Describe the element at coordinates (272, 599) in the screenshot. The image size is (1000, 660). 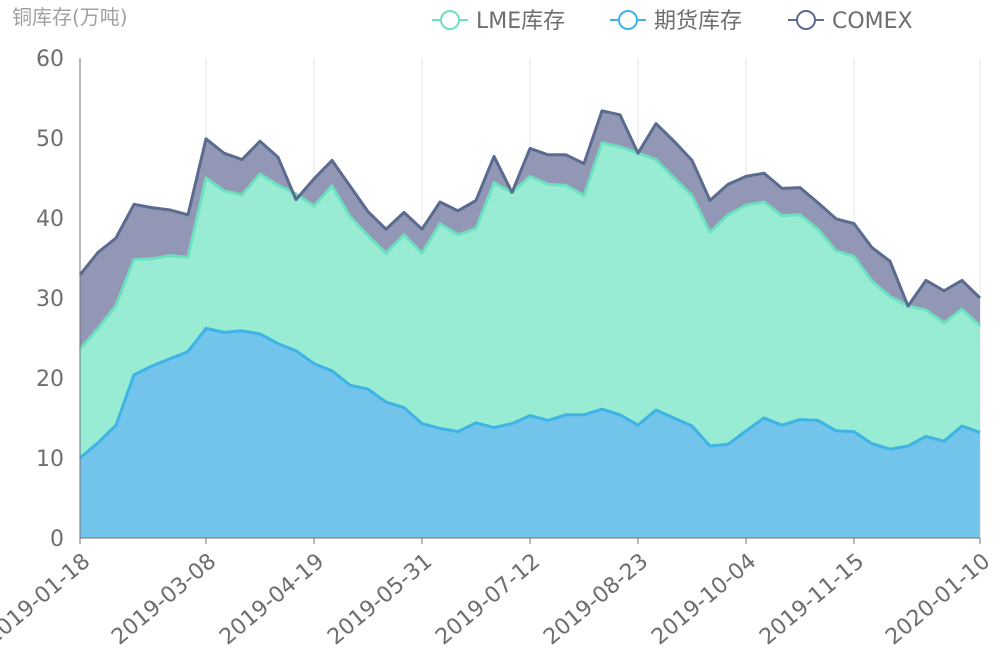
I see `x-tick-label: 2019-04-19` at that location.